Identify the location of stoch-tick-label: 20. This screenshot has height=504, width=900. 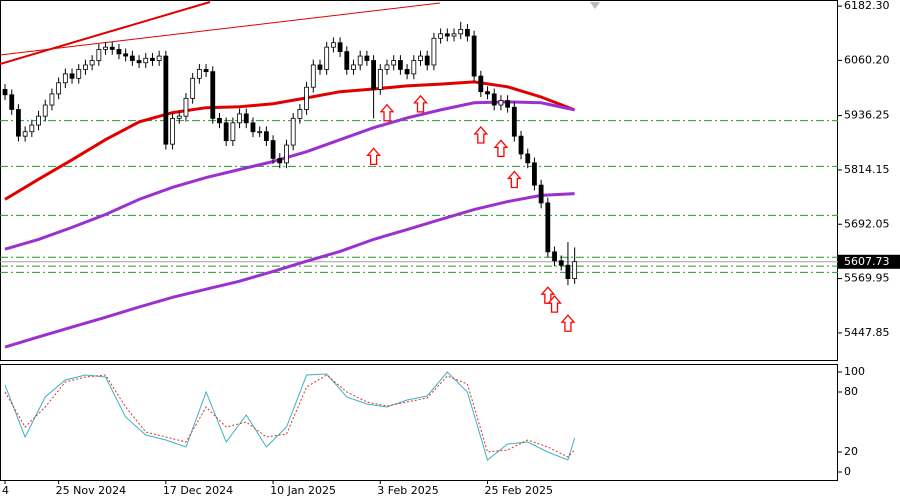
(851, 451).